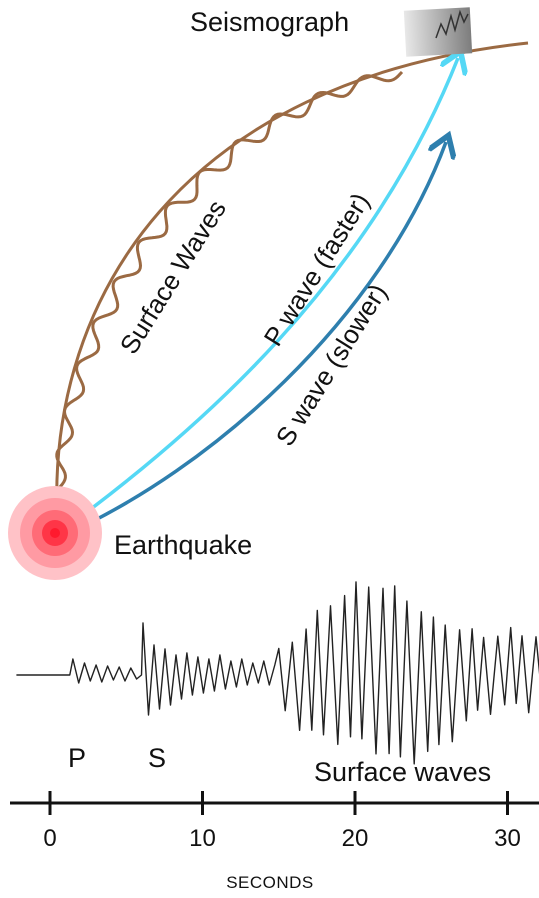  I want to click on seismograph-icon, so click(438, 32).